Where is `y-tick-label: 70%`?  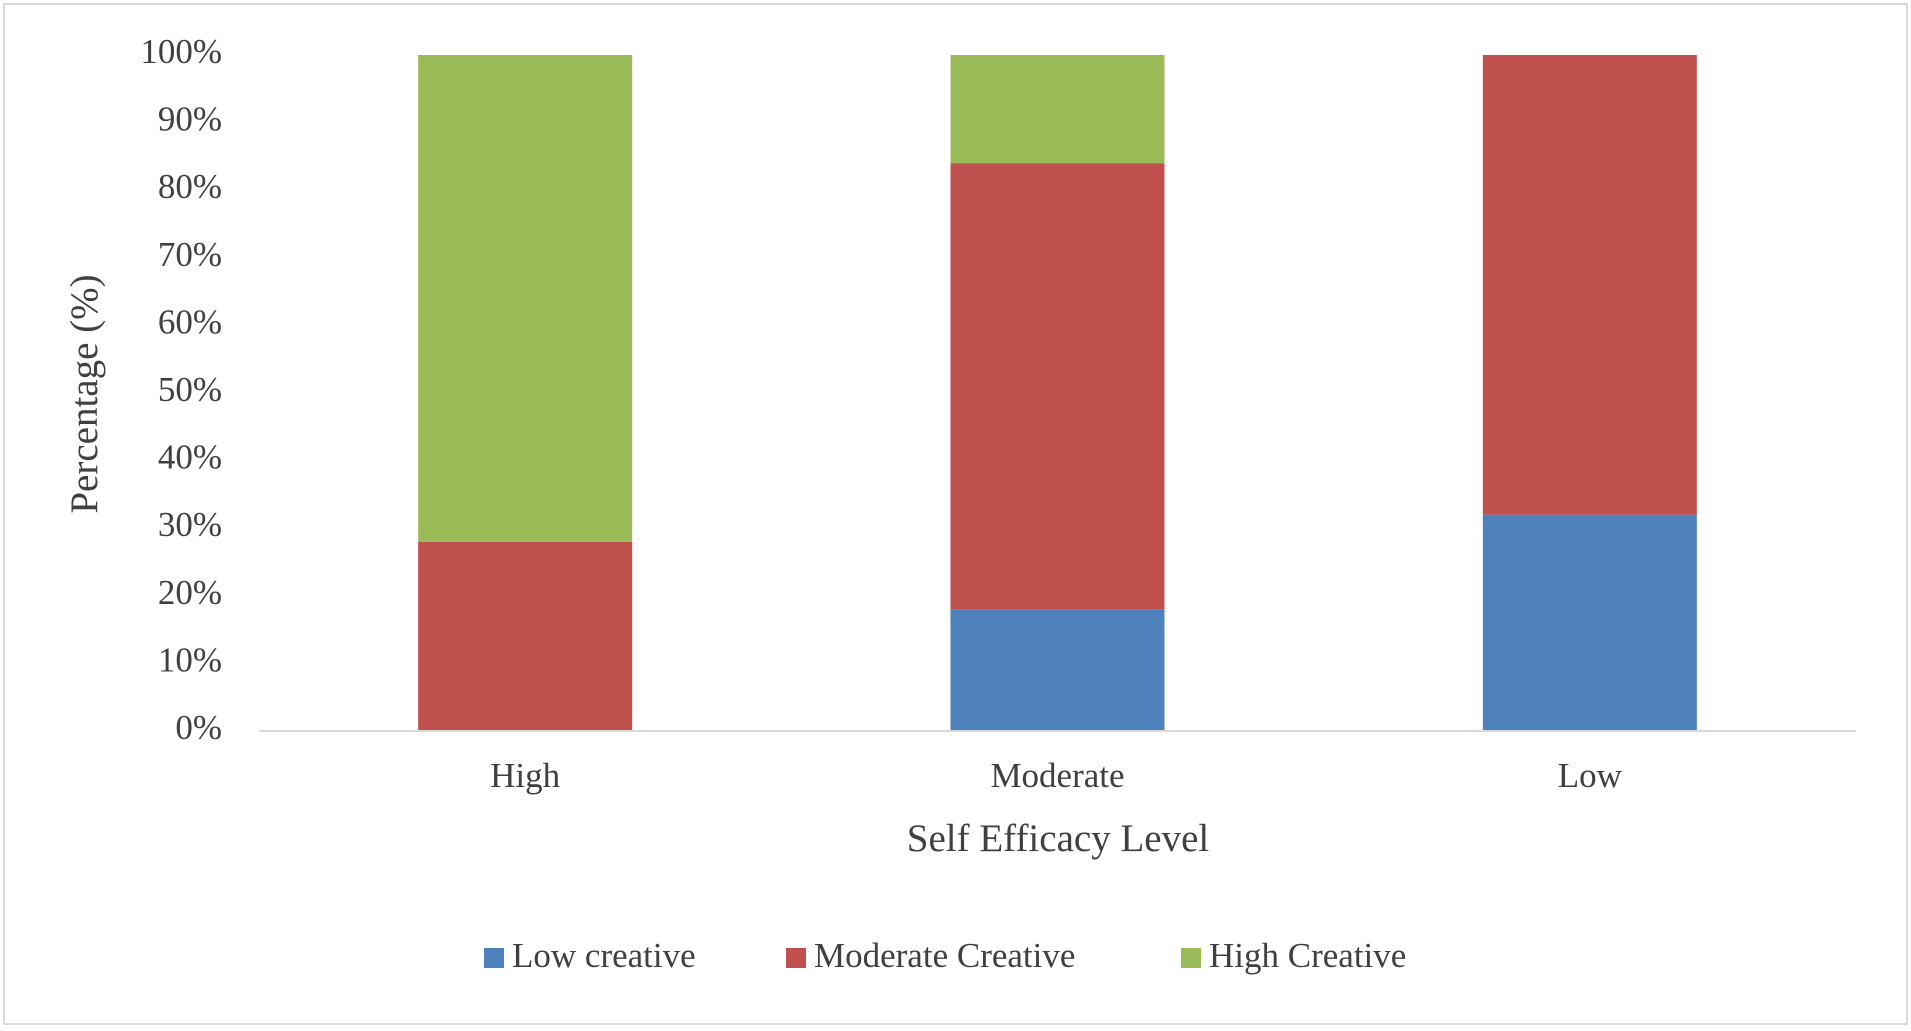
y-tick-label: 70% is located at coordinates (190, 254).